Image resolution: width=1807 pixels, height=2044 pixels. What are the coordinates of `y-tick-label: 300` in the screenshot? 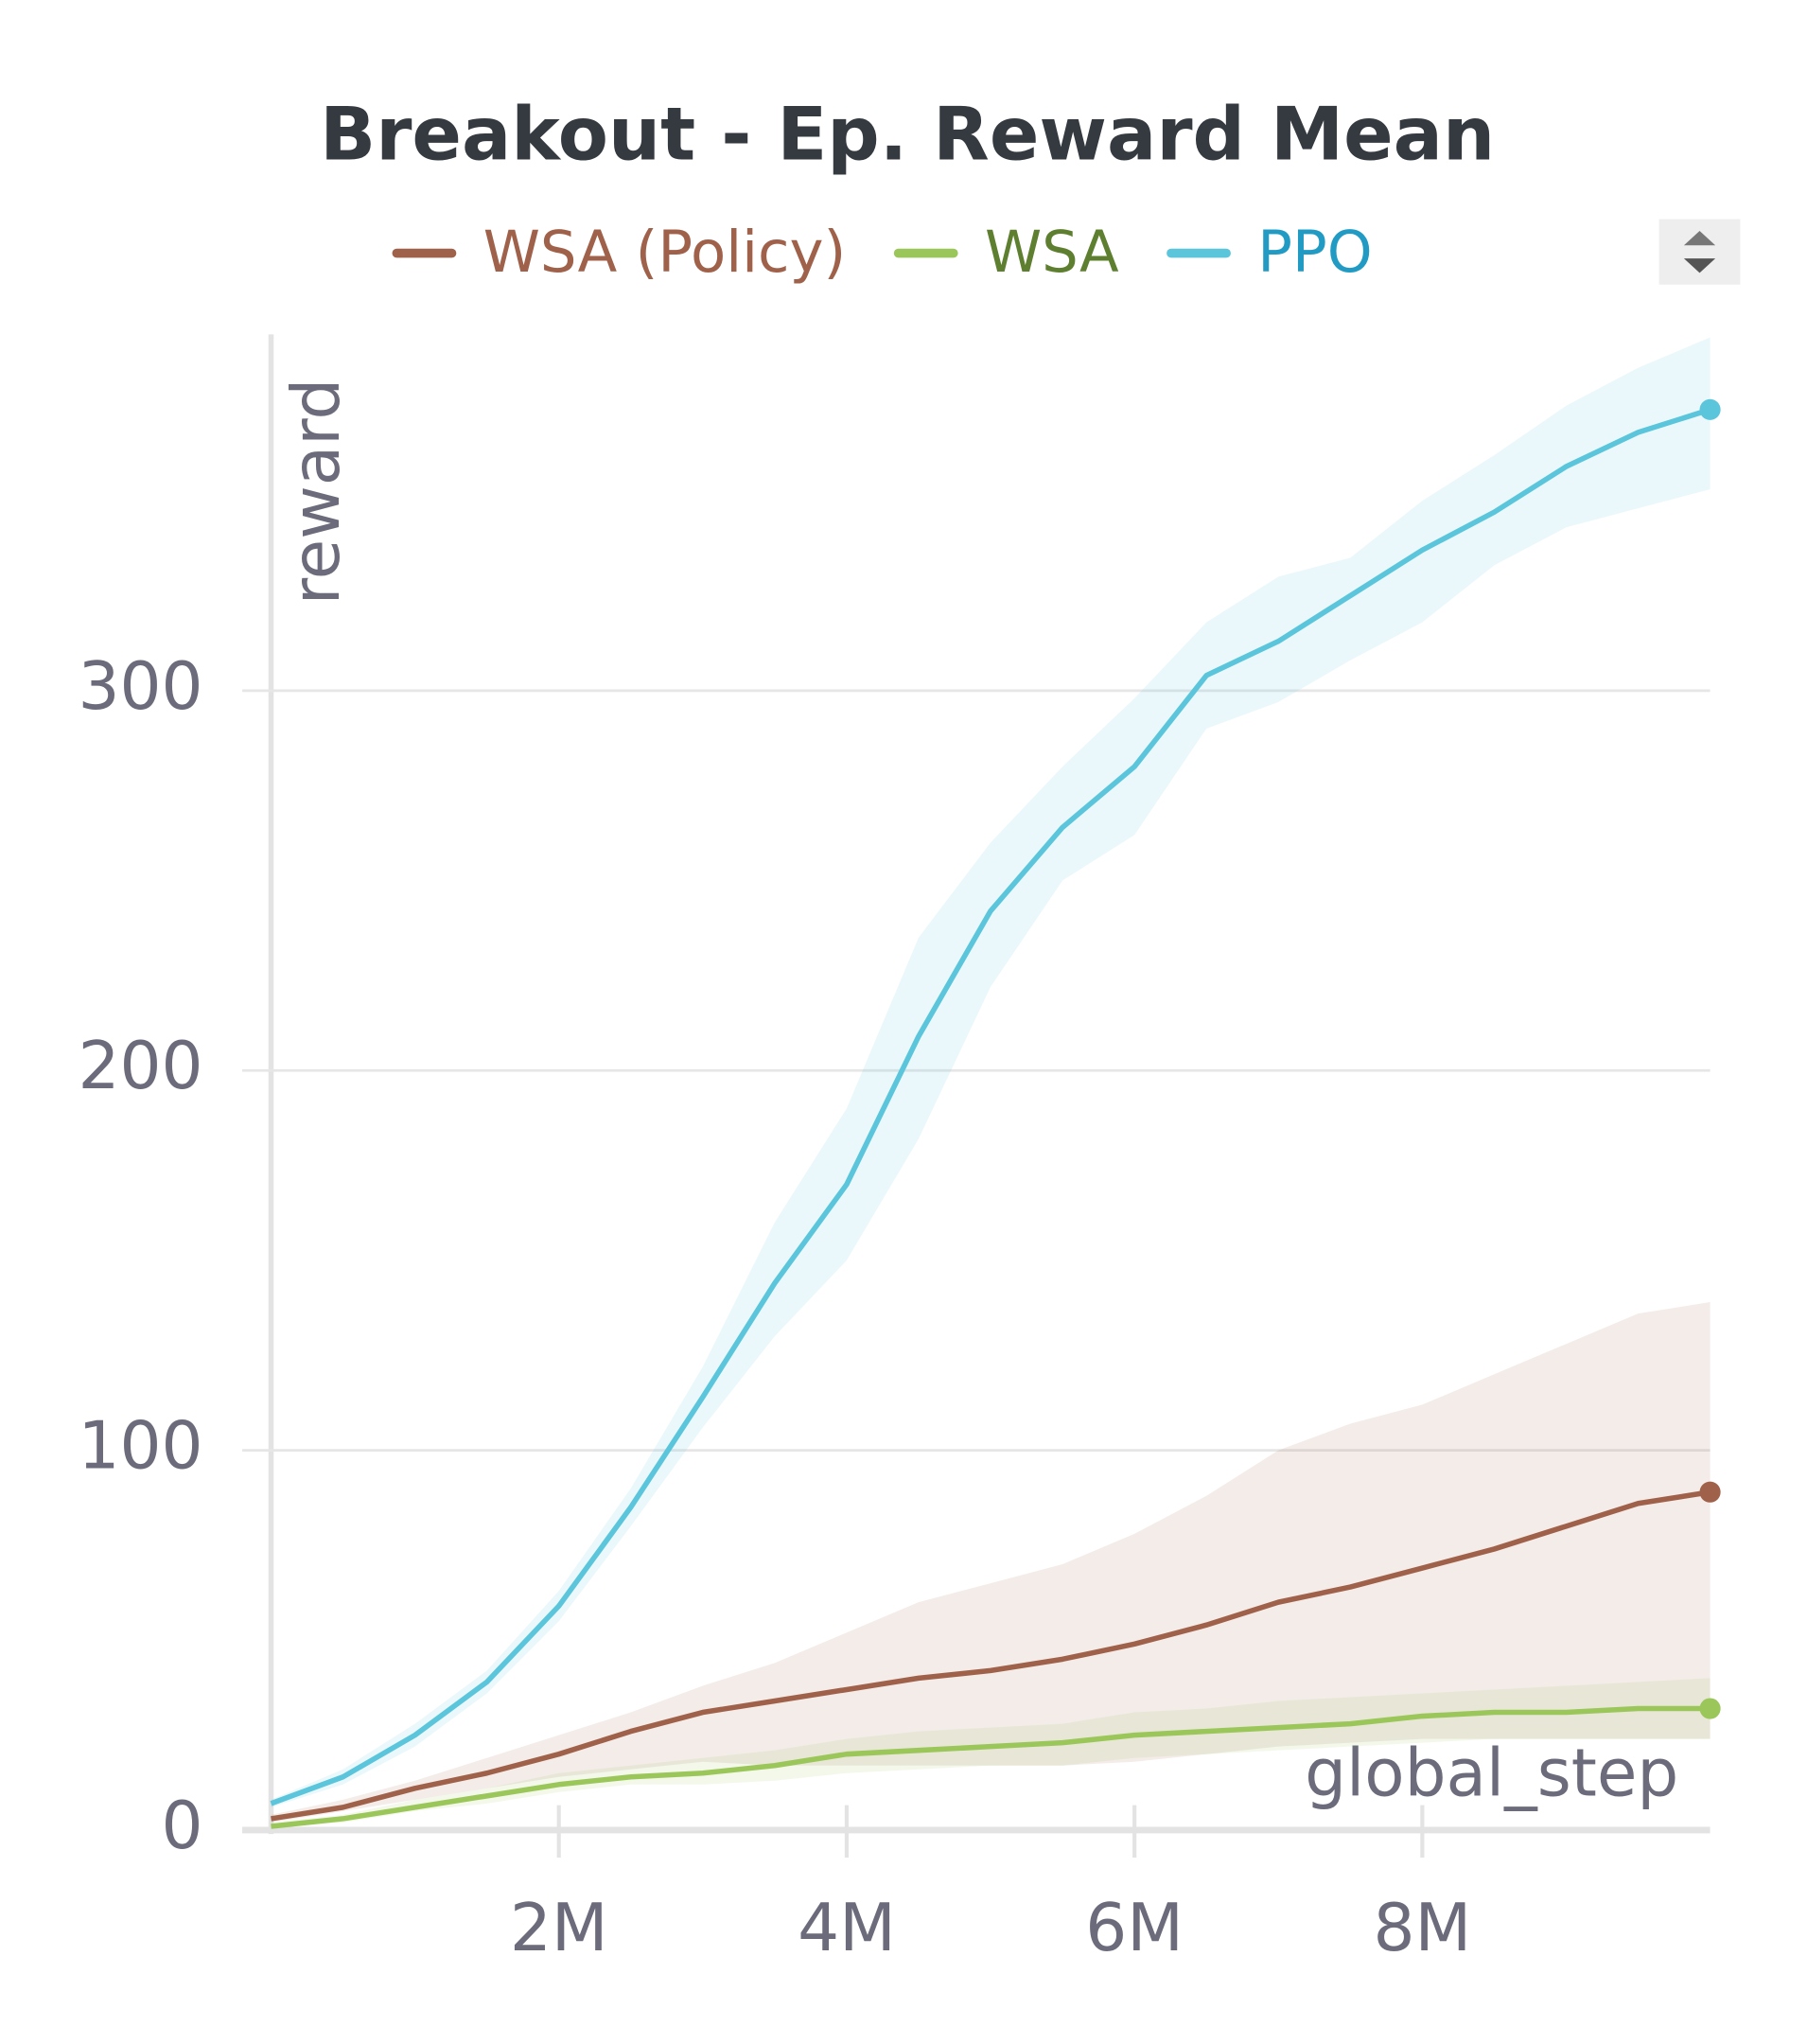 It's located at (140, 687).